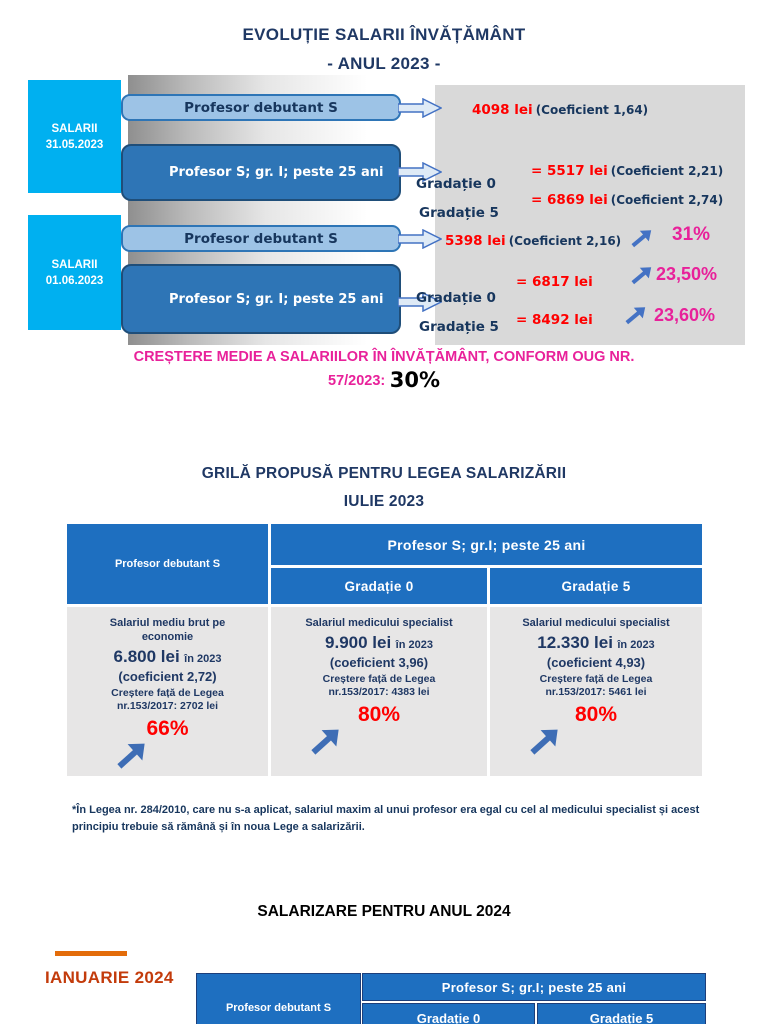  Describe the element at coordinates (276, 172) in the screenshot. I see `period1-senior-label: Profesor S; gr. I; peste 25 ani` at that location.